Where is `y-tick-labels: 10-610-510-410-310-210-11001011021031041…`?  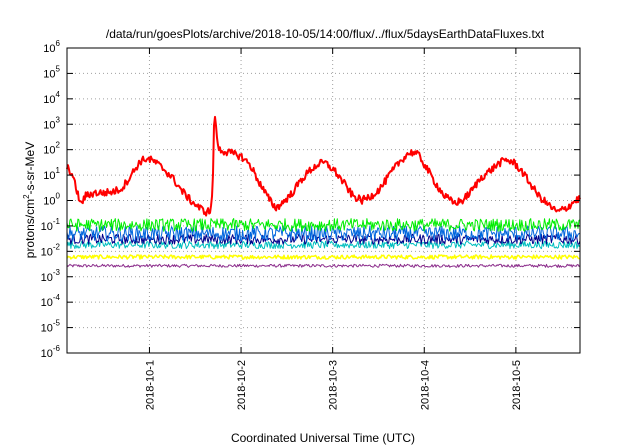 y-tick-labels: 10-610-510-410-310-210-11001011021031041… is located at coordinates (51, 199).